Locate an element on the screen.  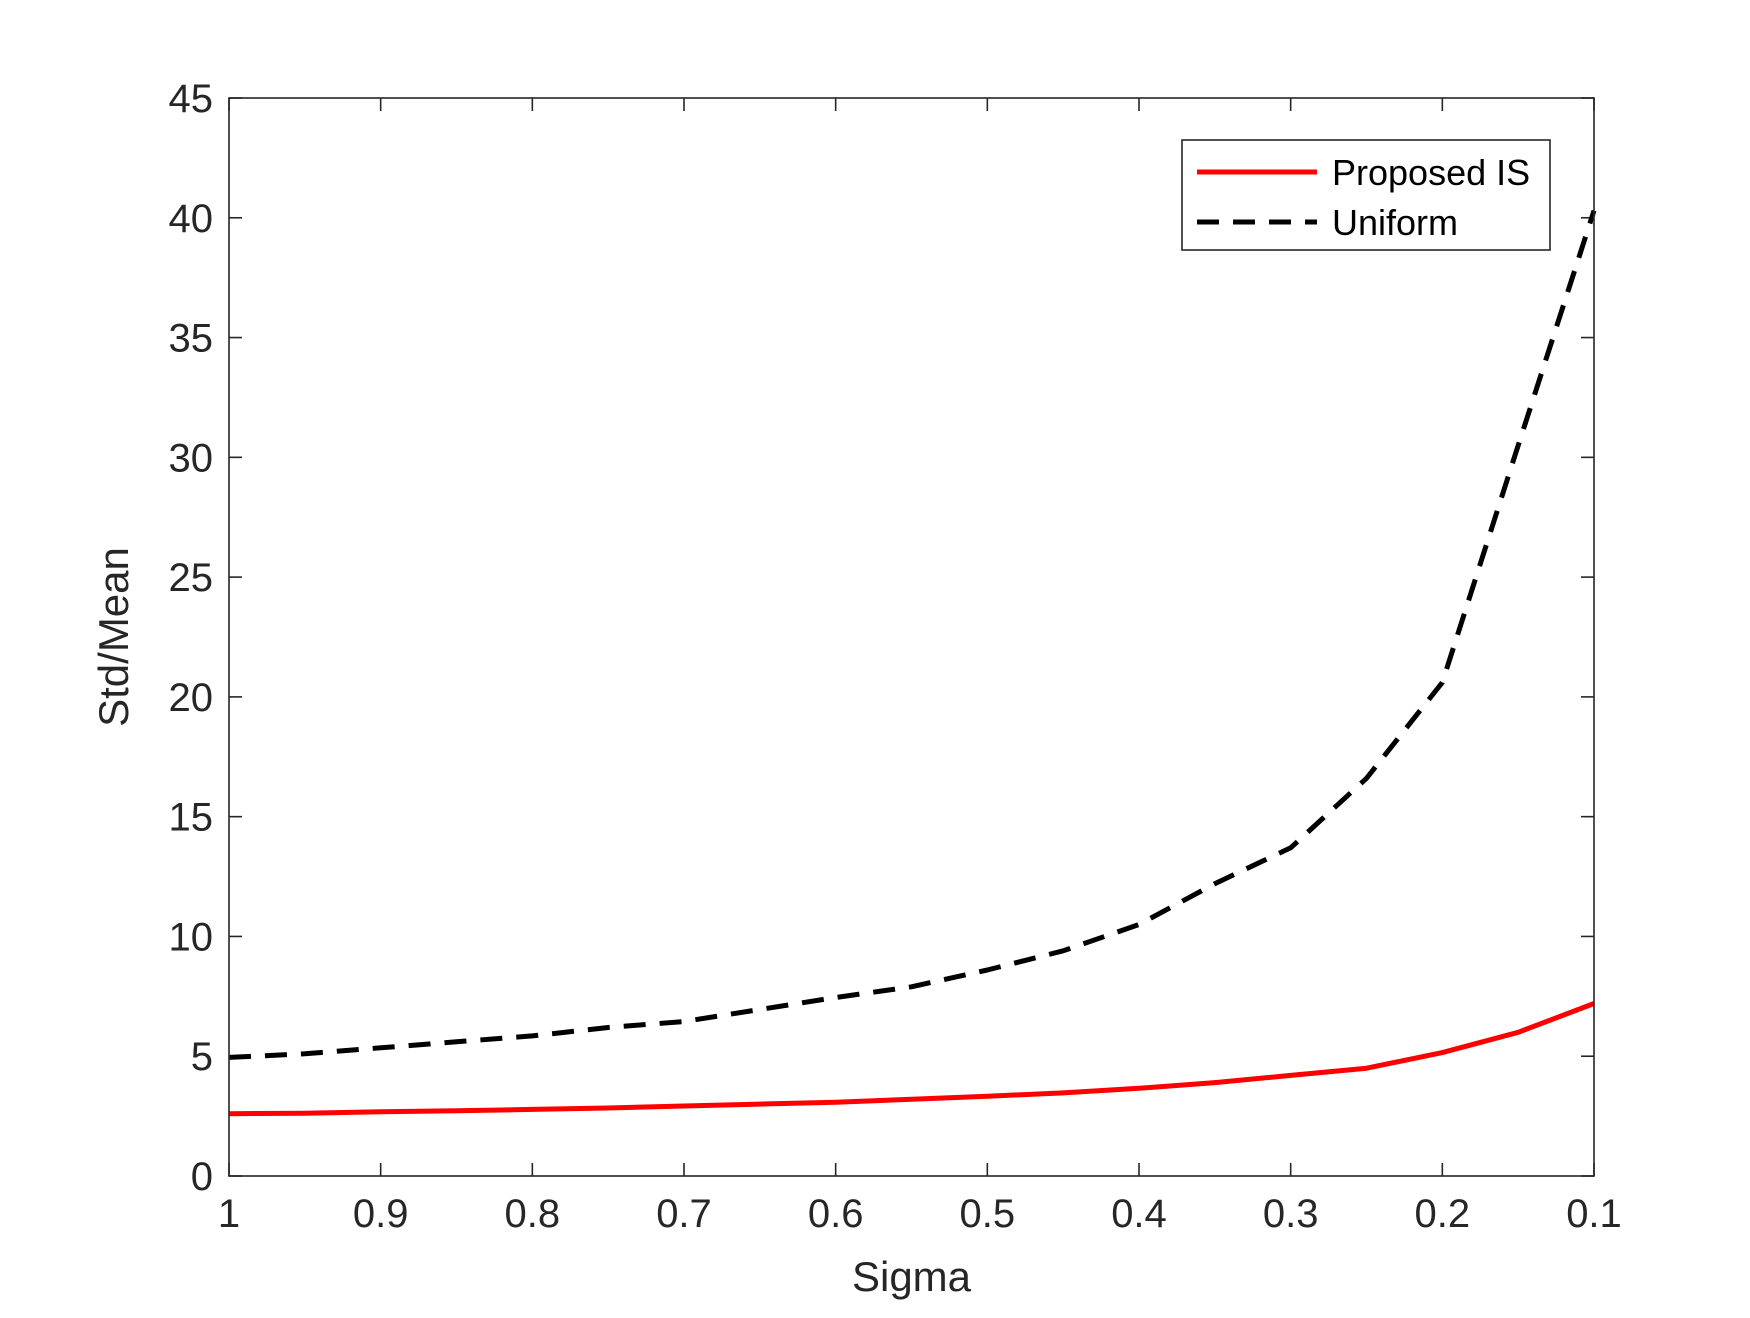
x-tick-label: 1 is located at coordinates (229, 1214).